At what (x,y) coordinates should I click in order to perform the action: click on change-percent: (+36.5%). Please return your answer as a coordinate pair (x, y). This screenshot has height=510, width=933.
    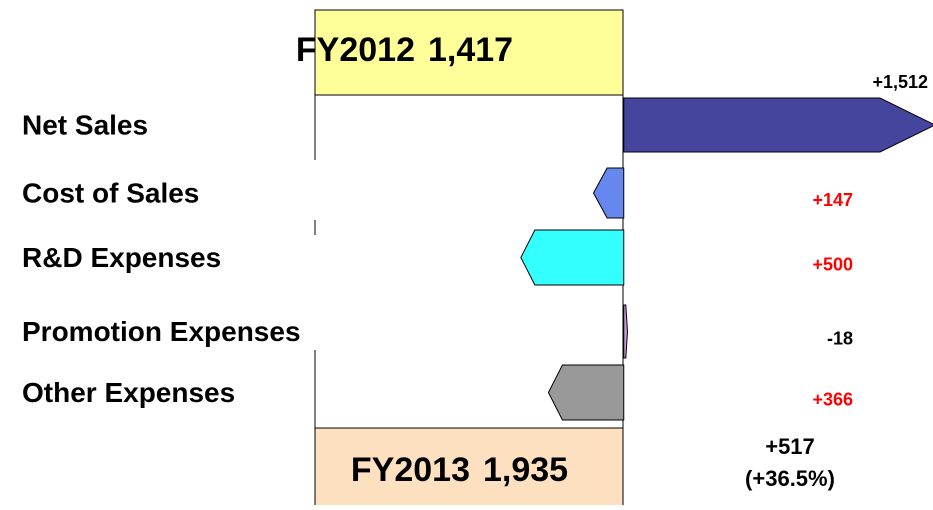
    Looking at the image, I should click on (790, 478).